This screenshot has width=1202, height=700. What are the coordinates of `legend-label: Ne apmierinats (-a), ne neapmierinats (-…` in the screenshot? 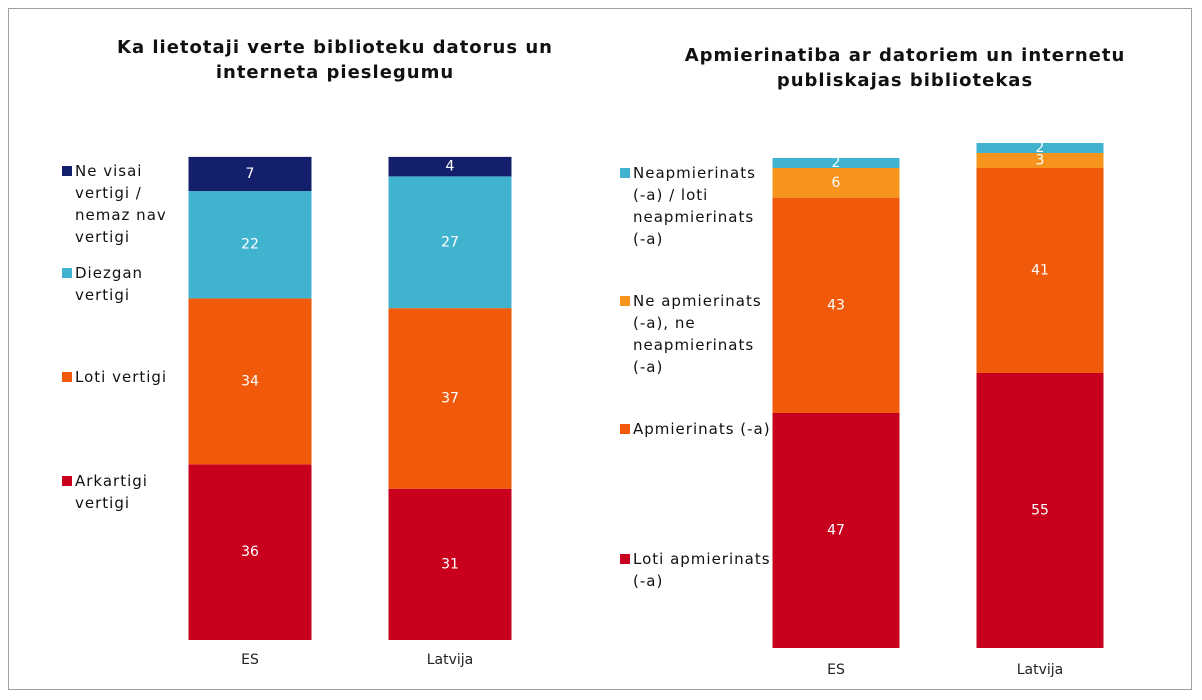 It's located at (697, 334).